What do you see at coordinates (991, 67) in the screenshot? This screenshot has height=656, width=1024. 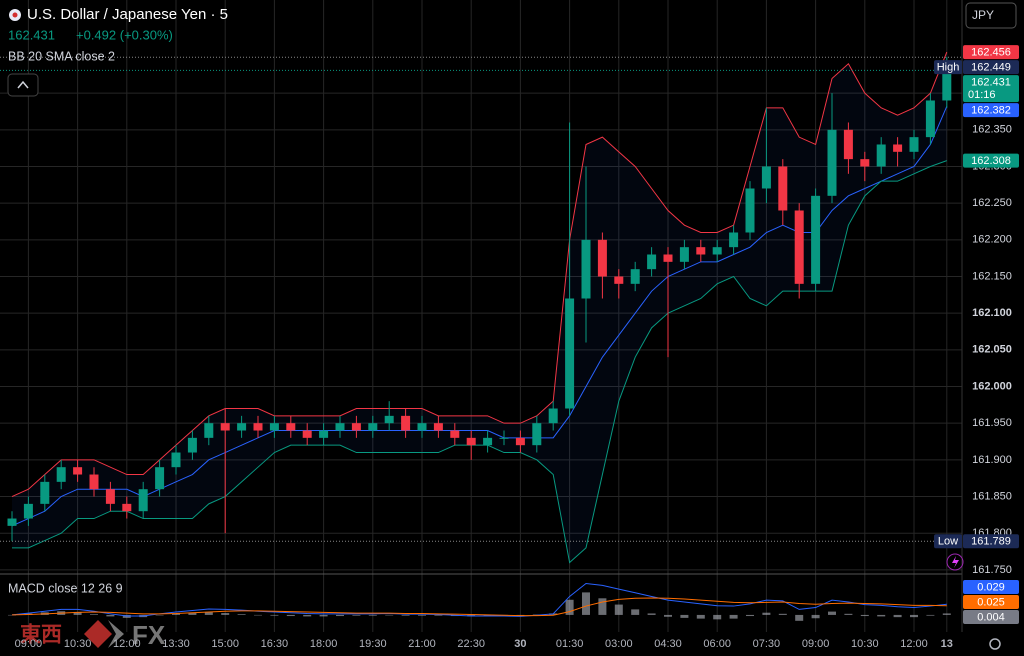 I see `price-badge-label: 162.449` at bounding box center [991, 67].